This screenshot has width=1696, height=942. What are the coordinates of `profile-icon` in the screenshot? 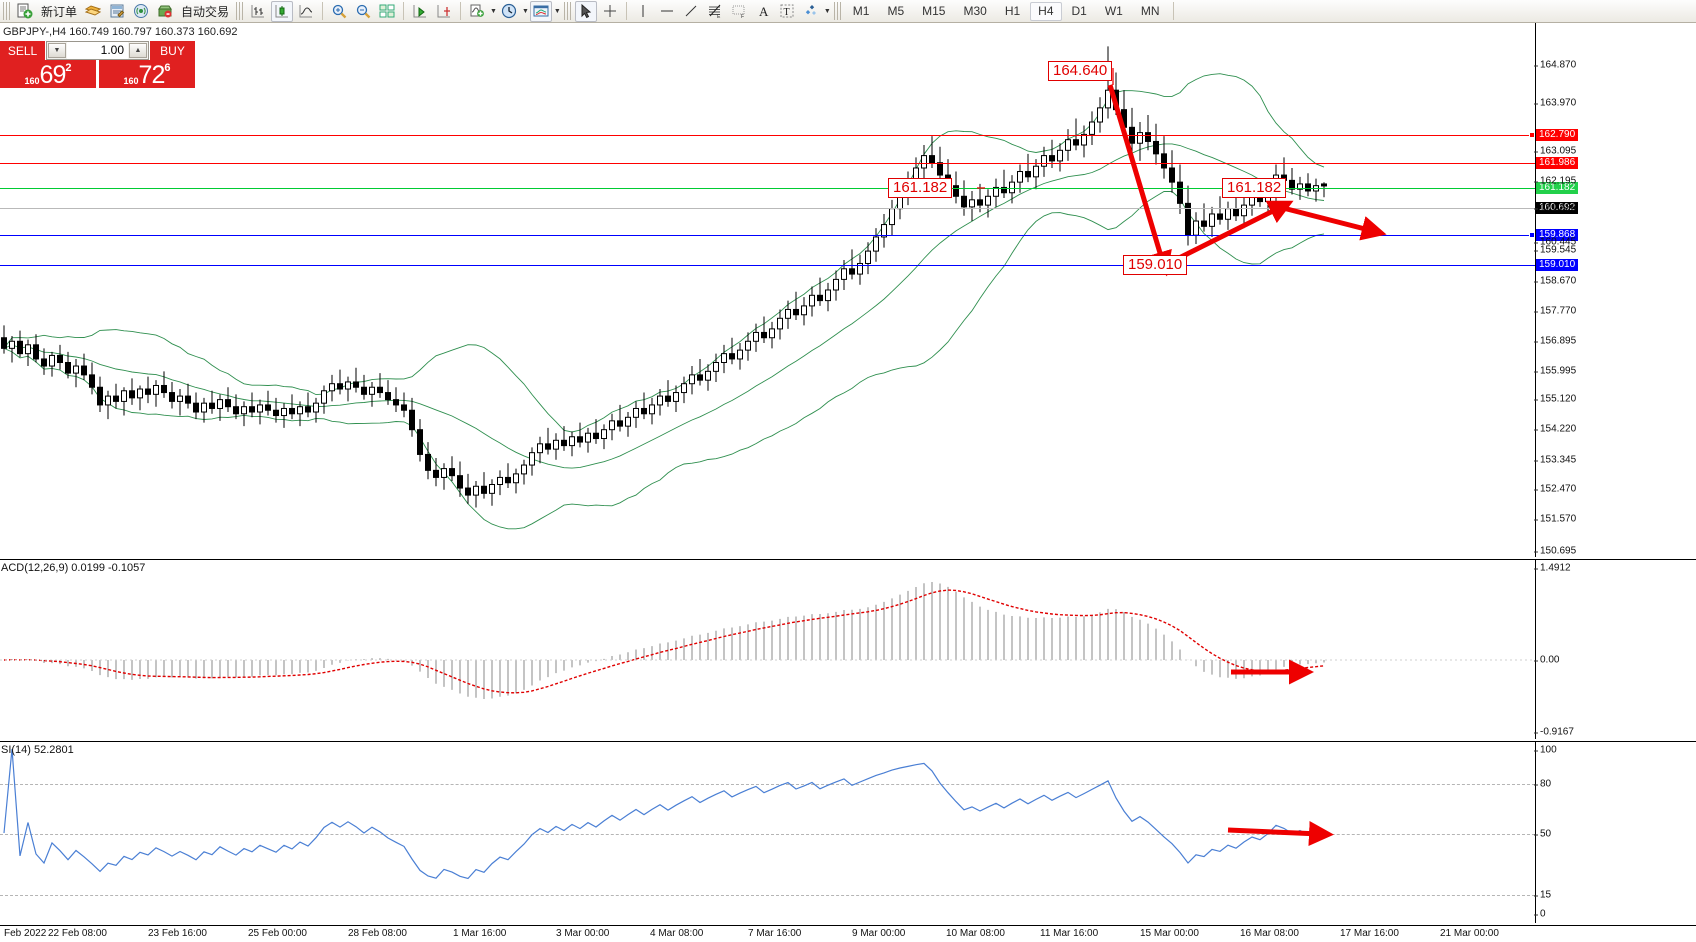 It's located at (93, 11).